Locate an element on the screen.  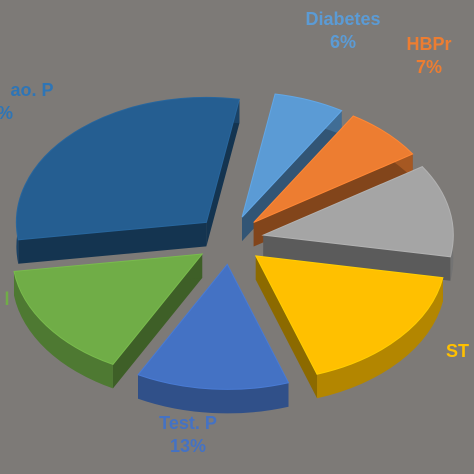
pie-slice-st is located at coordinates (349, 327).